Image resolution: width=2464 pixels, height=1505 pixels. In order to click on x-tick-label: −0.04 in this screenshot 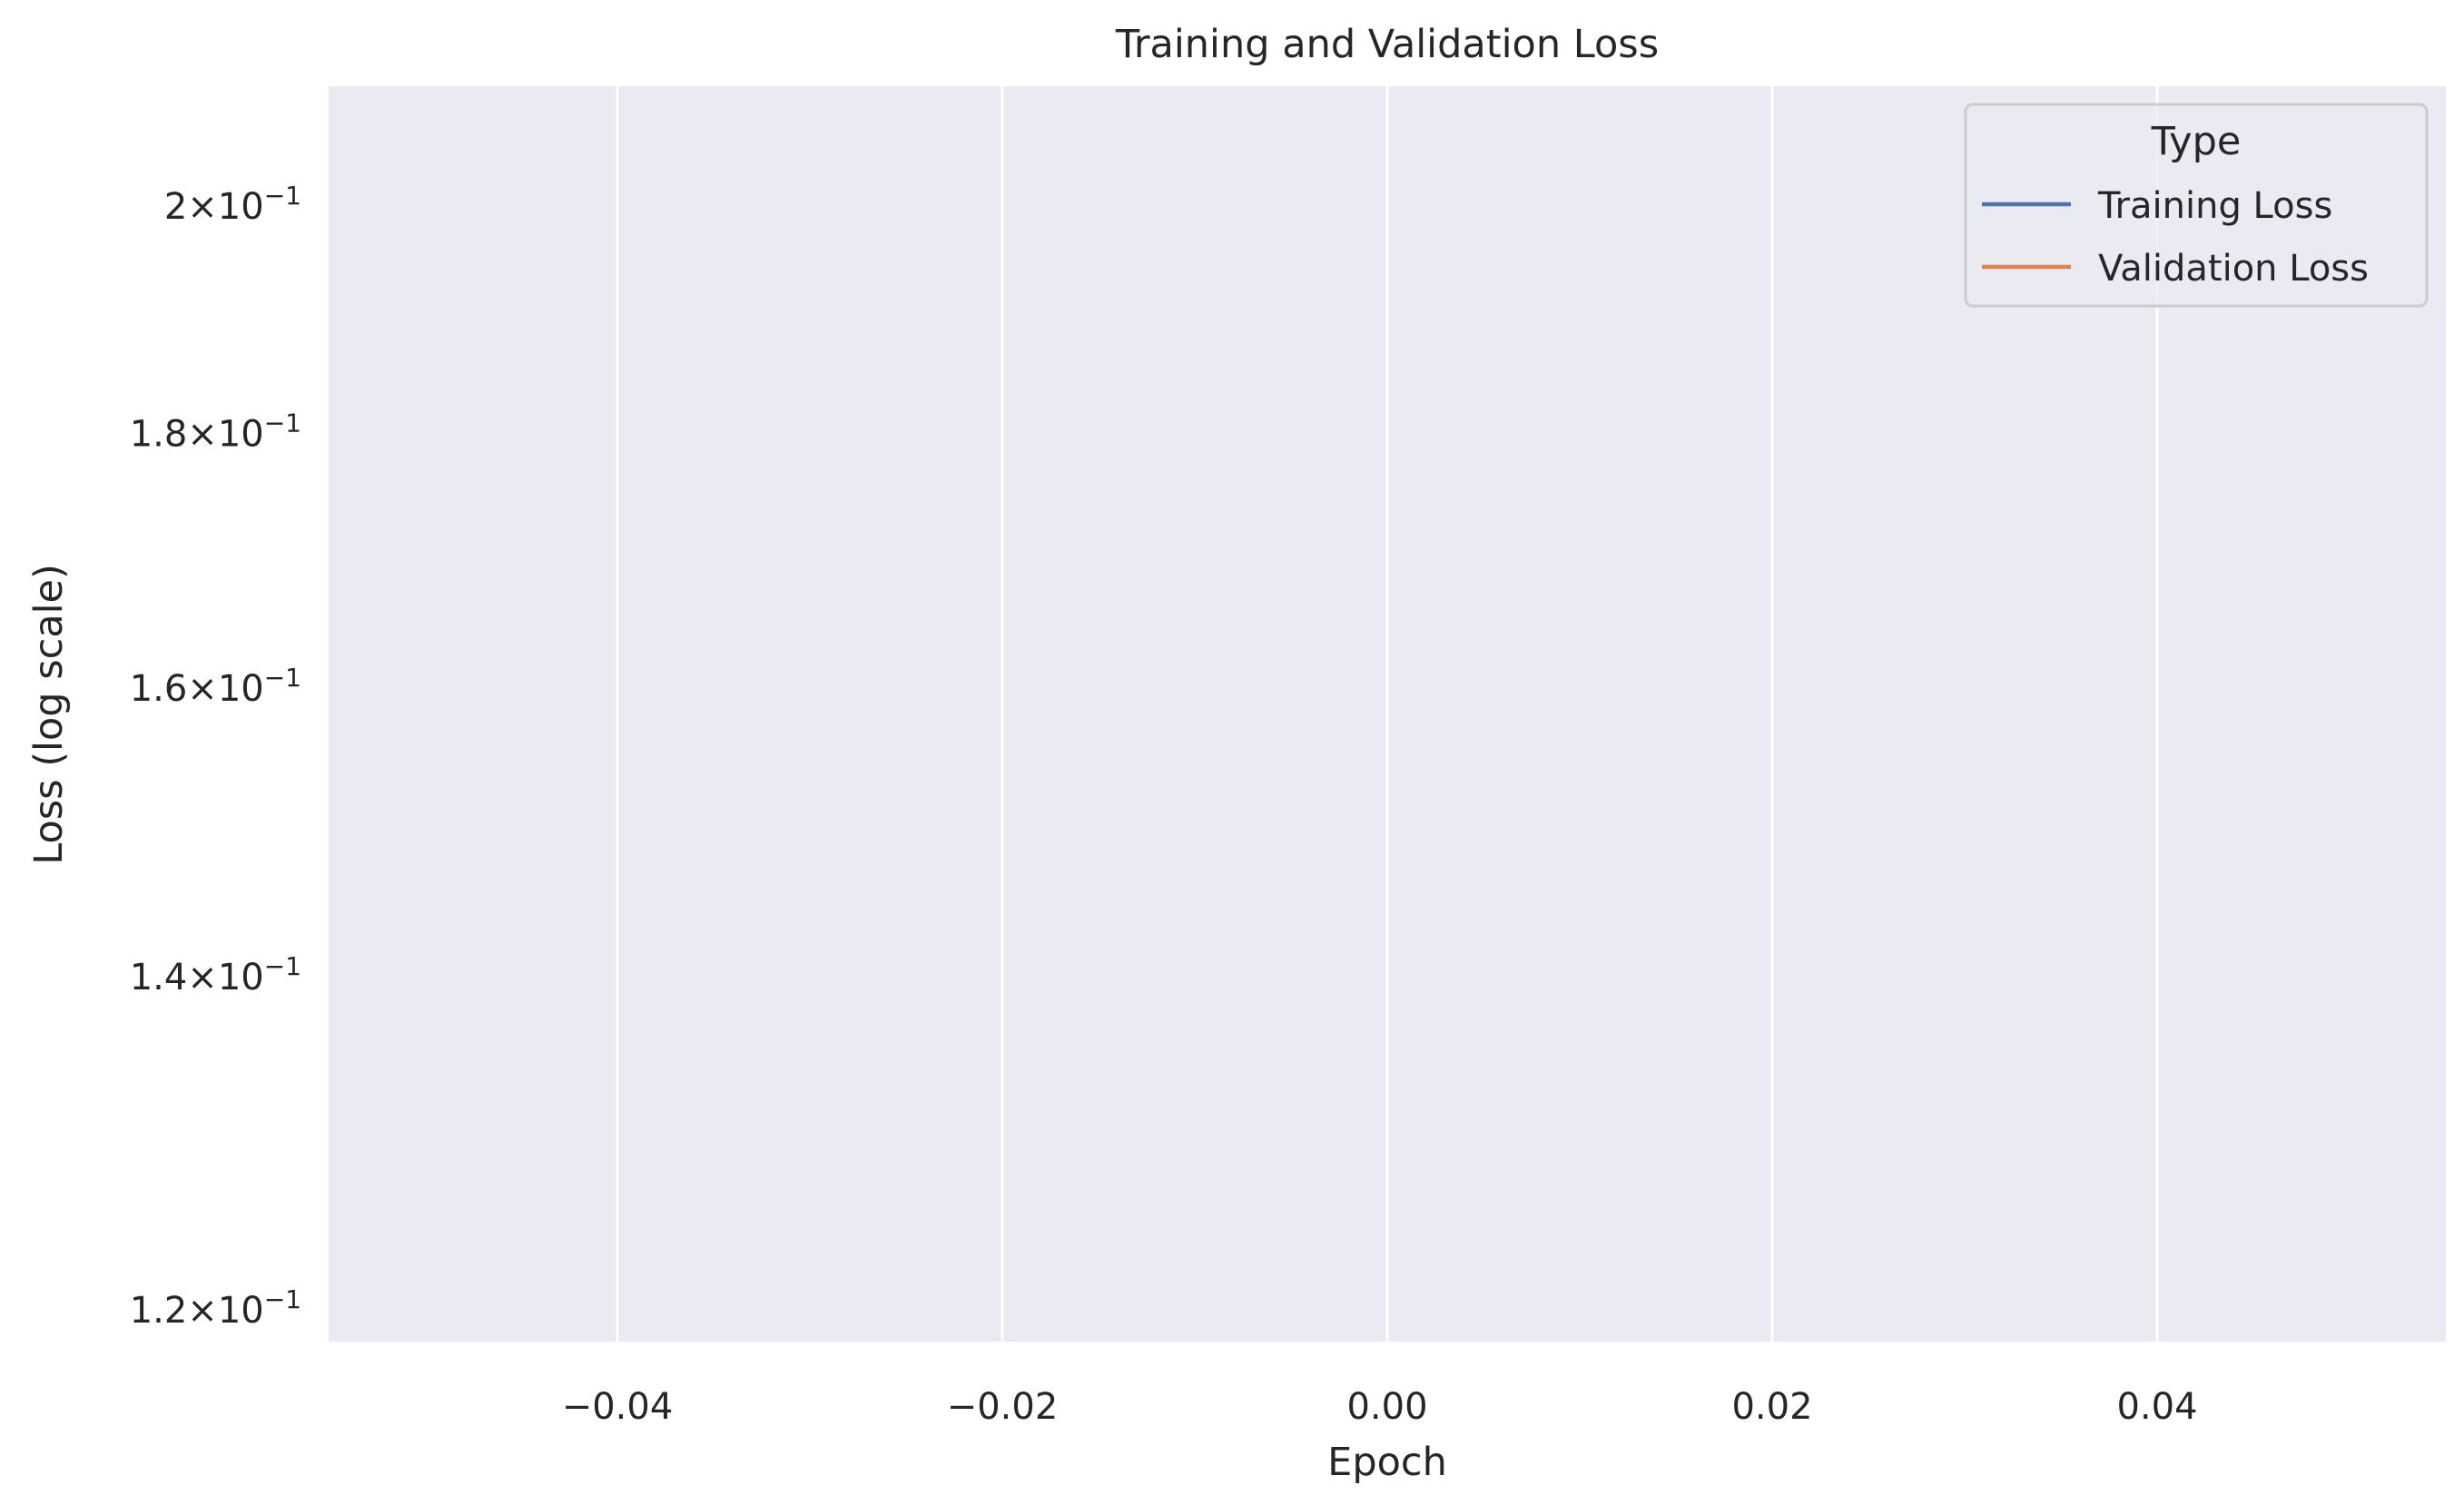, I will do `click(618, 1407)`.